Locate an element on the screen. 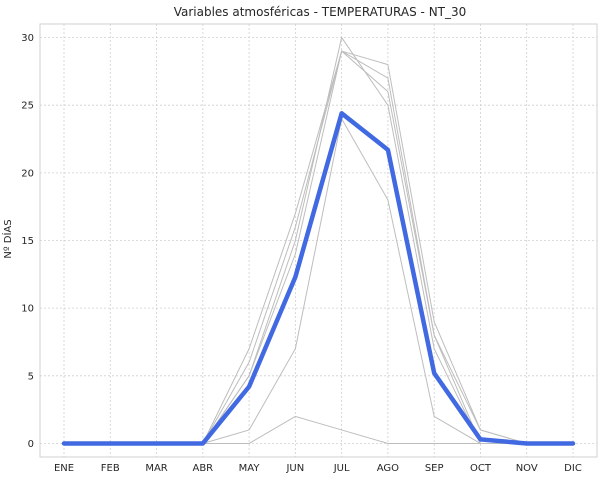 The height and width of the screenshot is (483, 603). y-tick-label: 30 is located at coordinates (27, 38).